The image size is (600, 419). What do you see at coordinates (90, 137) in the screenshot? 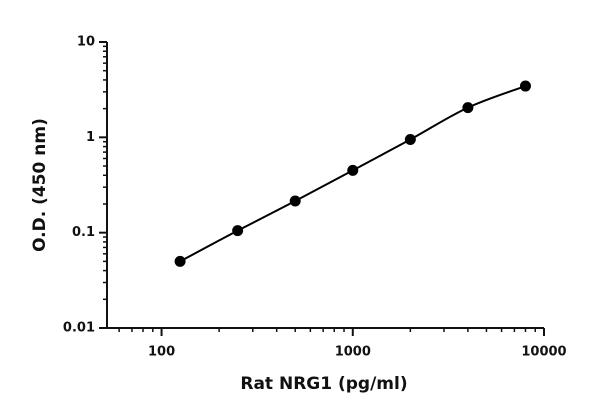
I see `y-tick-label: 1` at bounding box center [90, 137].